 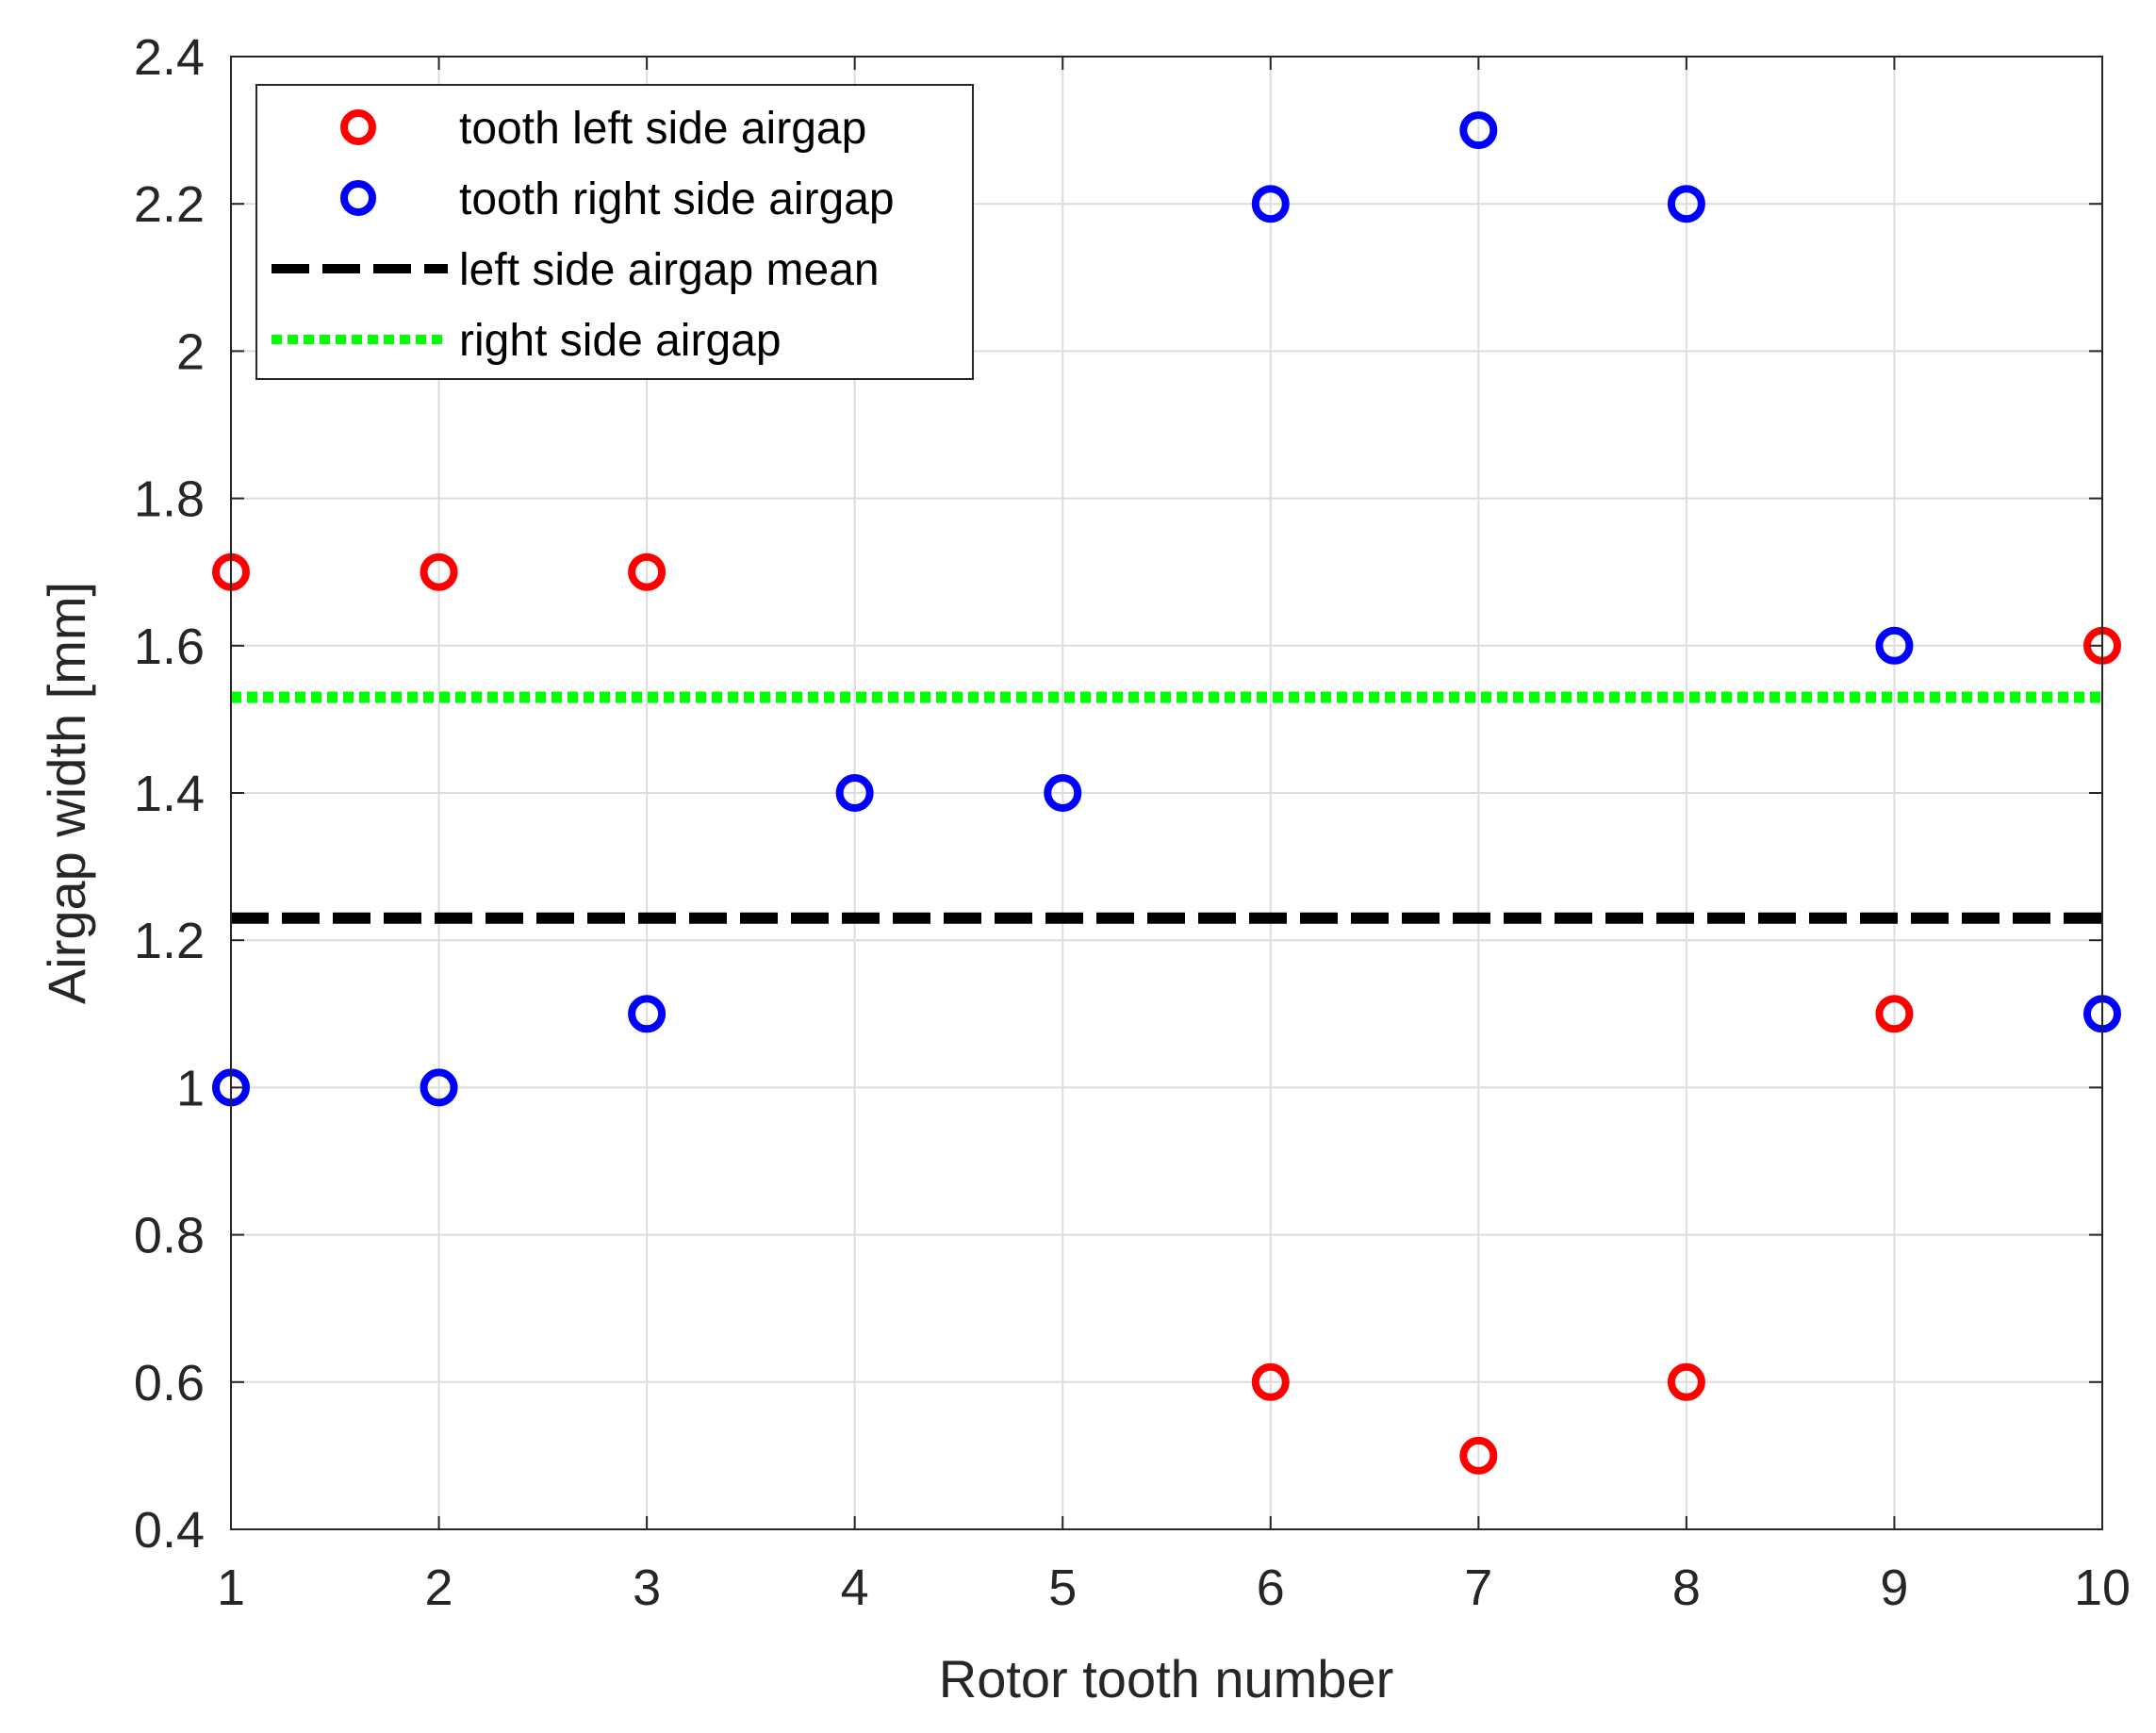 What do you see at coordinates (1166, 807) in the screenshot?
I see `reference-lines` at bounding box center [1166, 807].